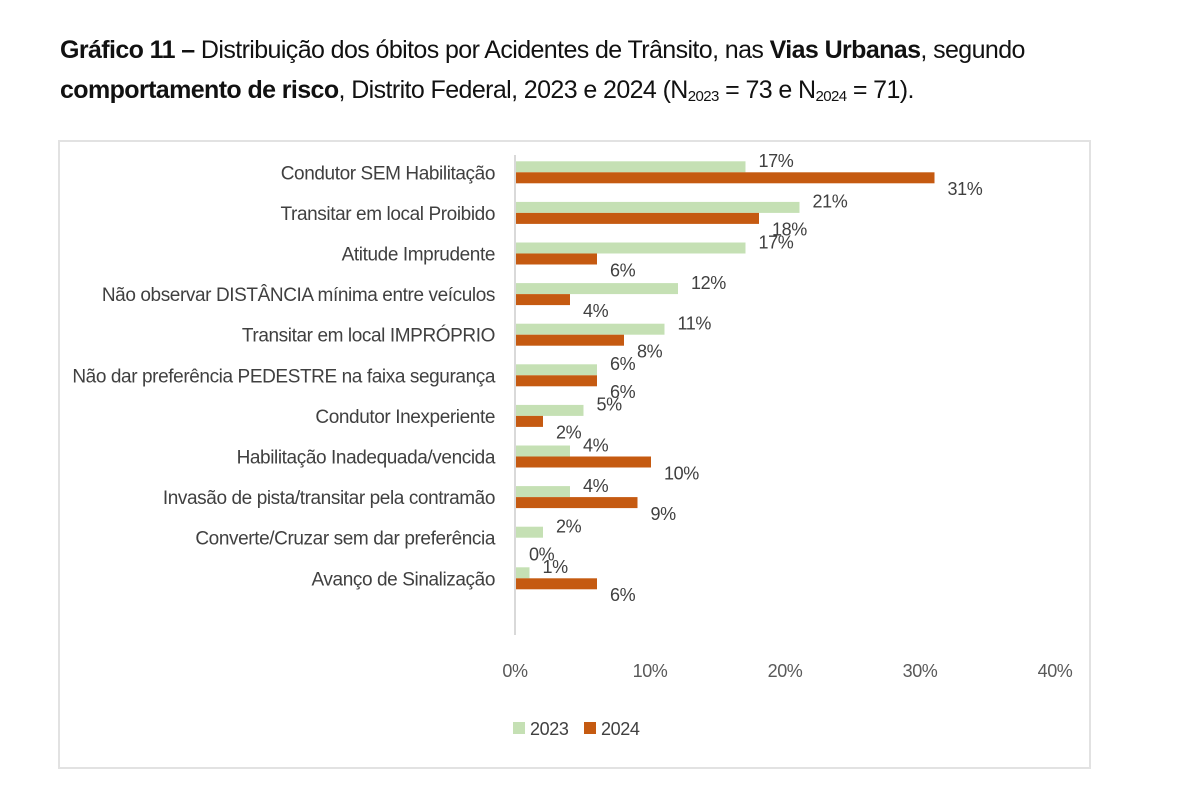 The image size is (1200, 800). What do you see at coordinates (366, 458) in the screenshot?
I see `category-label: Habilitação Inadequada/vencida` at bounding box center [366, 458].